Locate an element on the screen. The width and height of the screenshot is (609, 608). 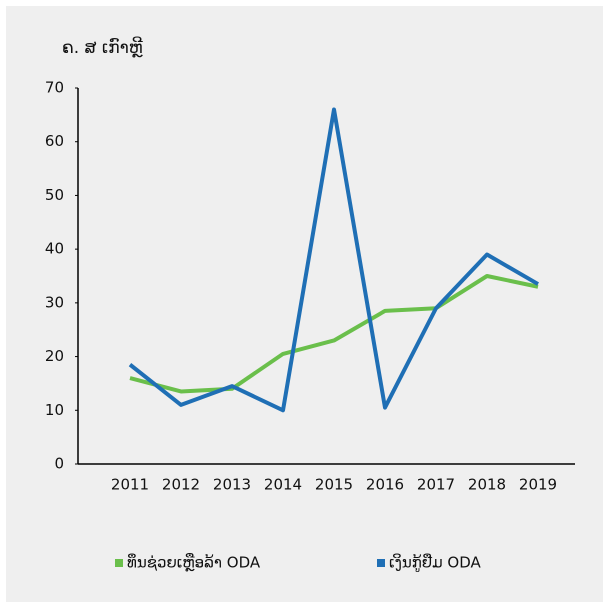
x-tick-label: 2015 is located at coordinates (334, 485).